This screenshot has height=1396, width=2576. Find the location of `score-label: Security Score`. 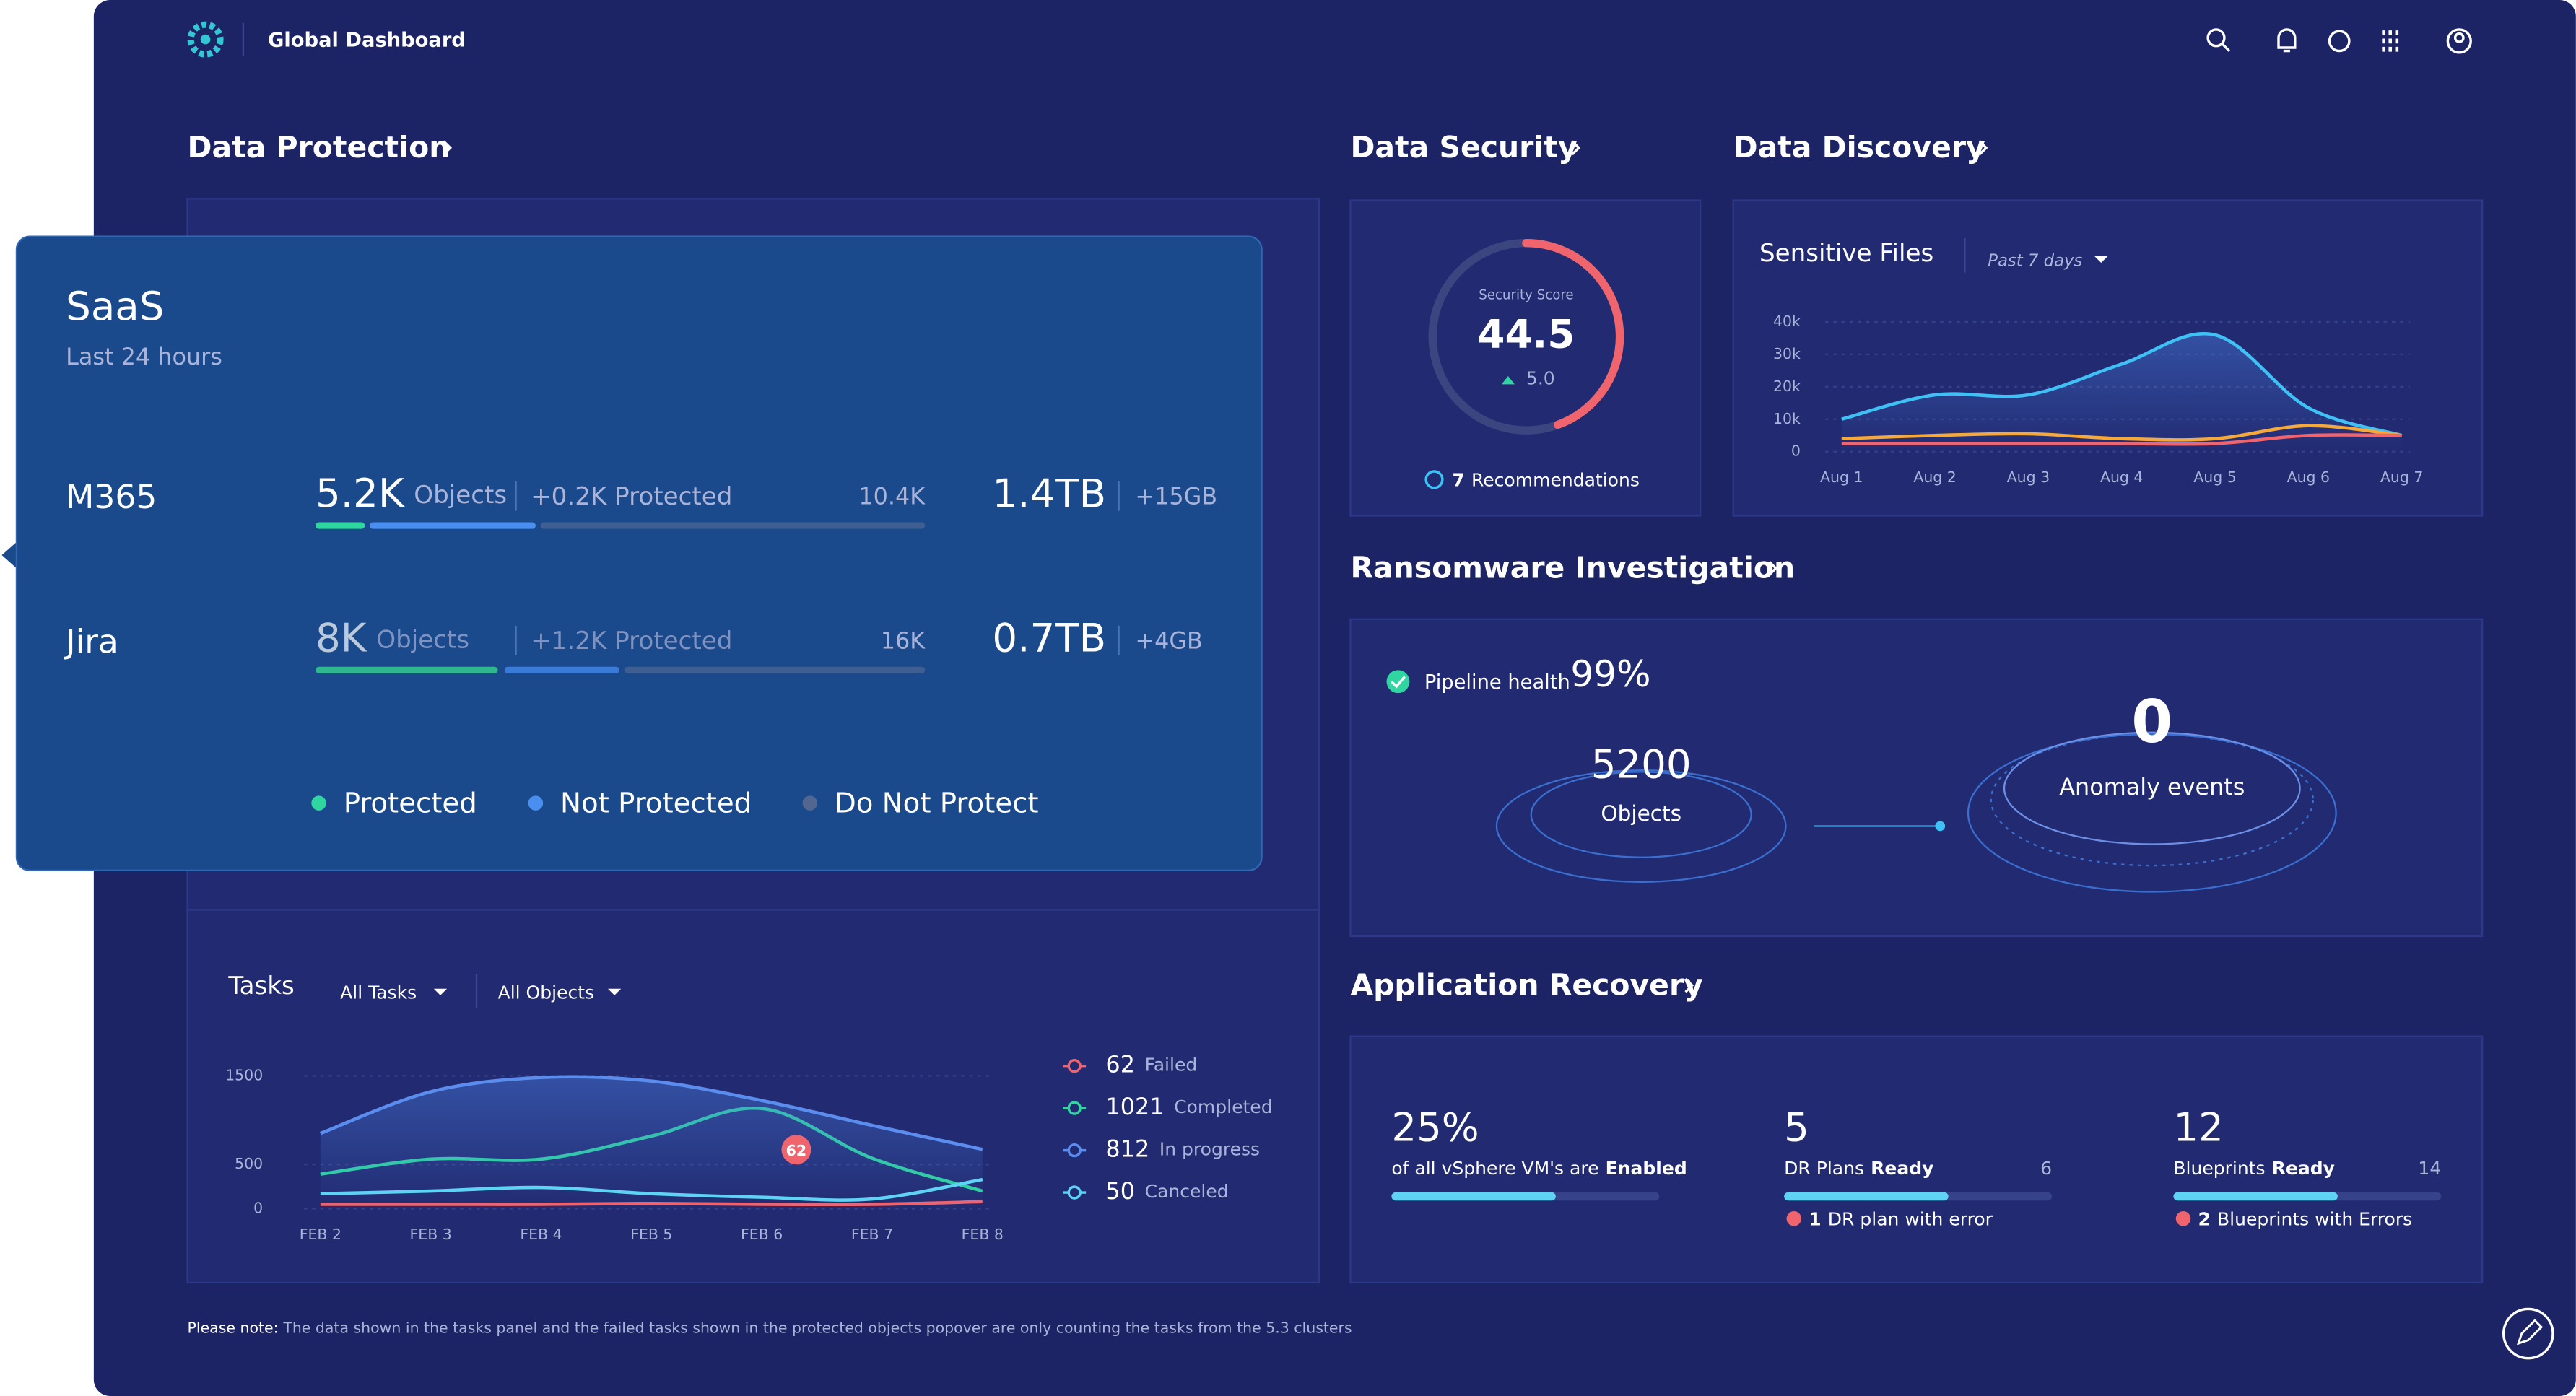

score-label: Security Score is located at coordinates (1526, 295).